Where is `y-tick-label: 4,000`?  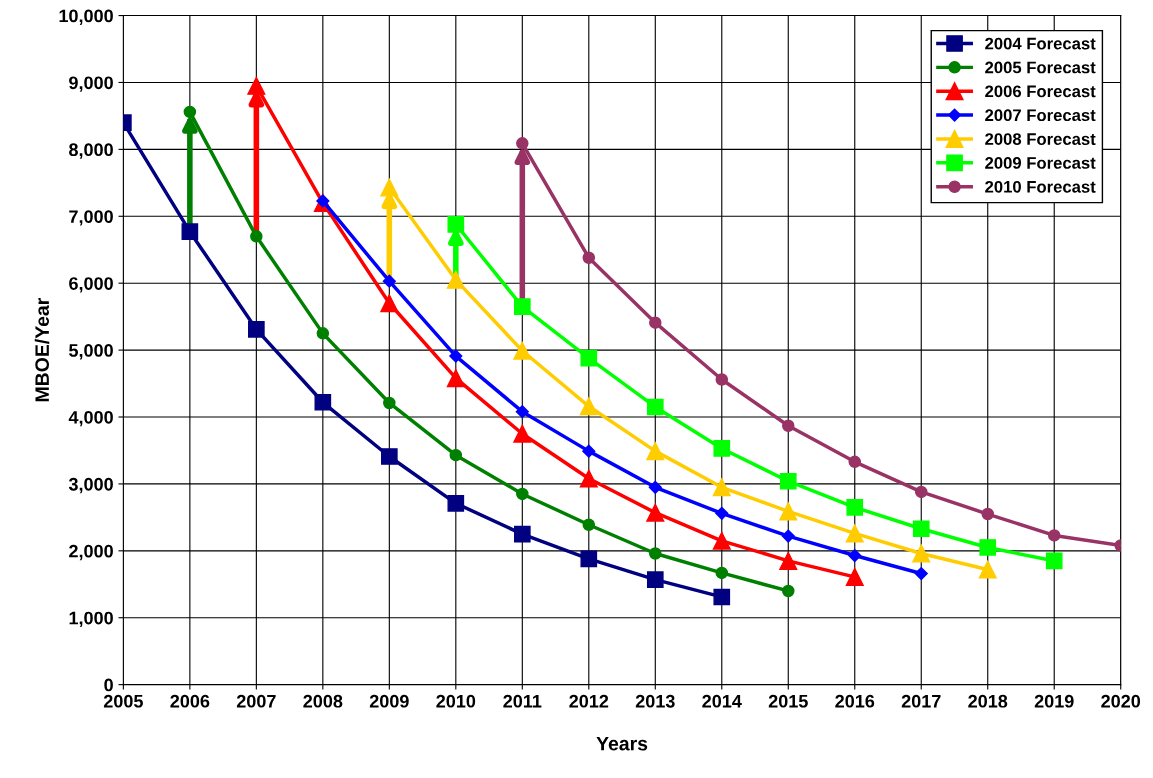 y-tick-label: 4,000 is located at coordinates (90, 418).